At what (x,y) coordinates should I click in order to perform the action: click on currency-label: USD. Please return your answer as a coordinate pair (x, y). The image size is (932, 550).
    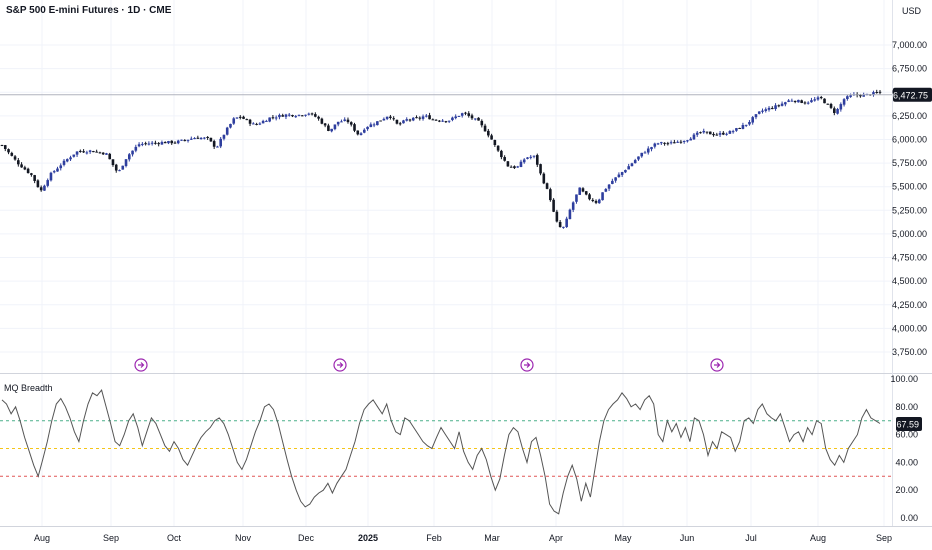
    Looking at the image, I should click on (912, 11).